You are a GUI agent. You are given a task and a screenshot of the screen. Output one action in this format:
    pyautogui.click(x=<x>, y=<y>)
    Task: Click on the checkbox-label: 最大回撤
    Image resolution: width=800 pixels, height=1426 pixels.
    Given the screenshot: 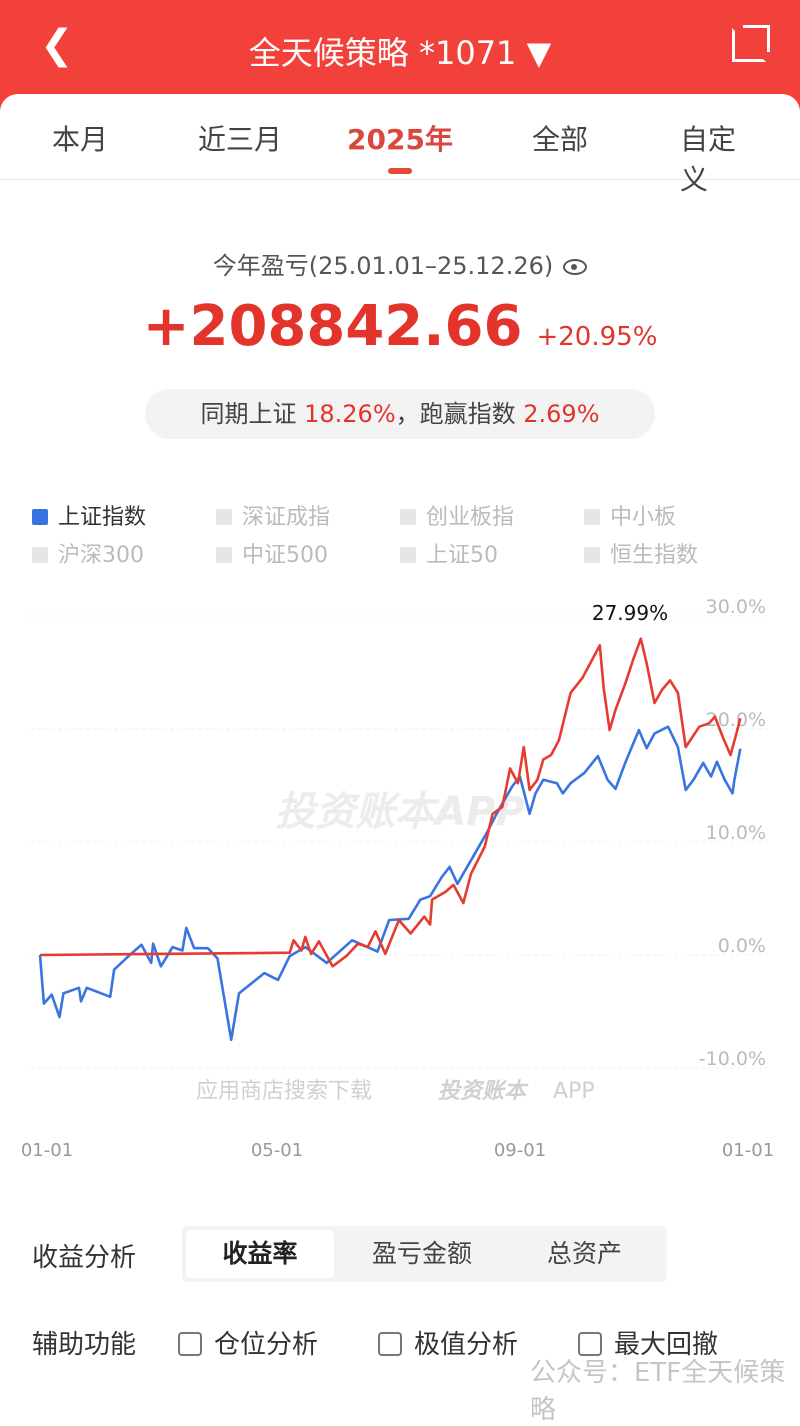 What is the action you would take?
    pyautogui.click(x=666, y=1345)
    